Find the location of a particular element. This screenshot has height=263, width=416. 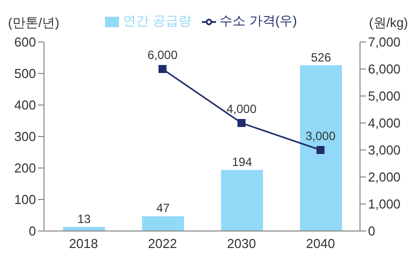

y-tick-label: 400 is located at coordinates (25, 105).